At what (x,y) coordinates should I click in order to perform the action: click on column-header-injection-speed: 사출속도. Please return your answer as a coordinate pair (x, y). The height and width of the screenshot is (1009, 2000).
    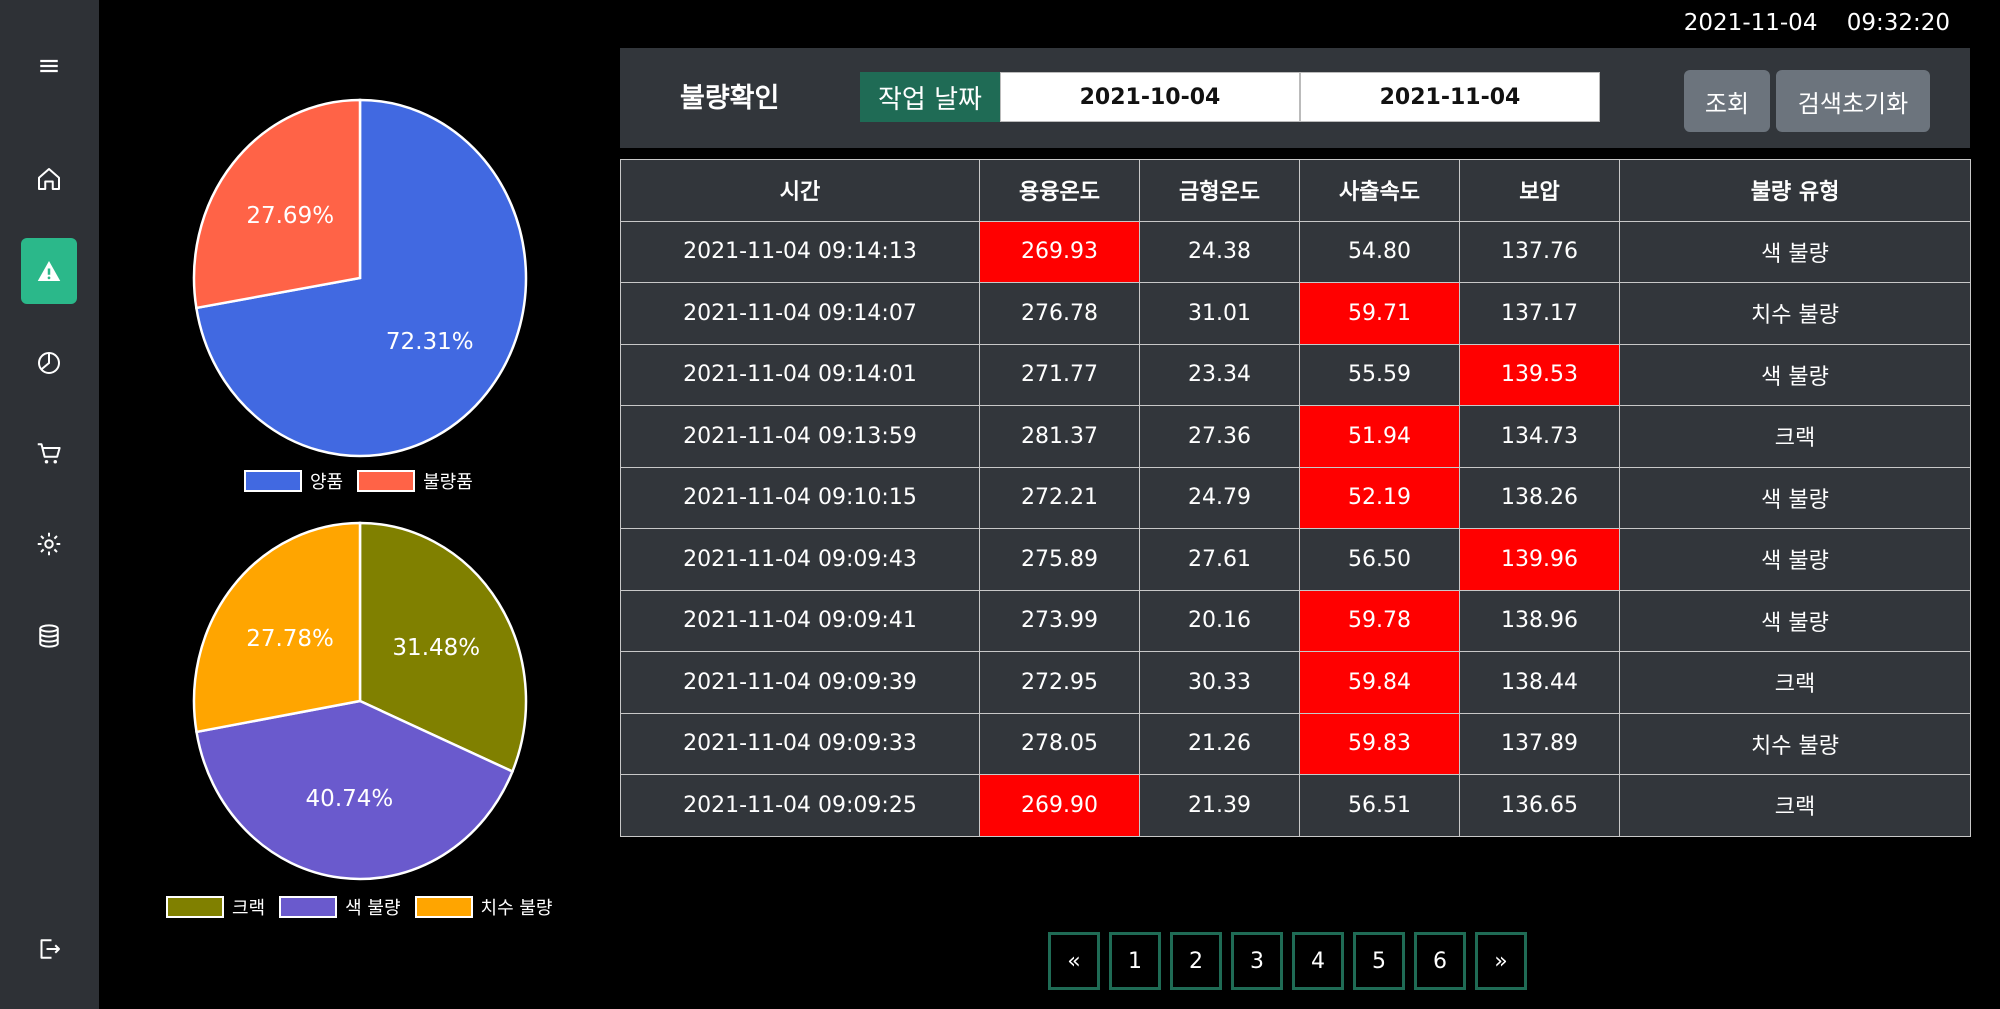
    Looking at the image, I should click on (1379, 190).